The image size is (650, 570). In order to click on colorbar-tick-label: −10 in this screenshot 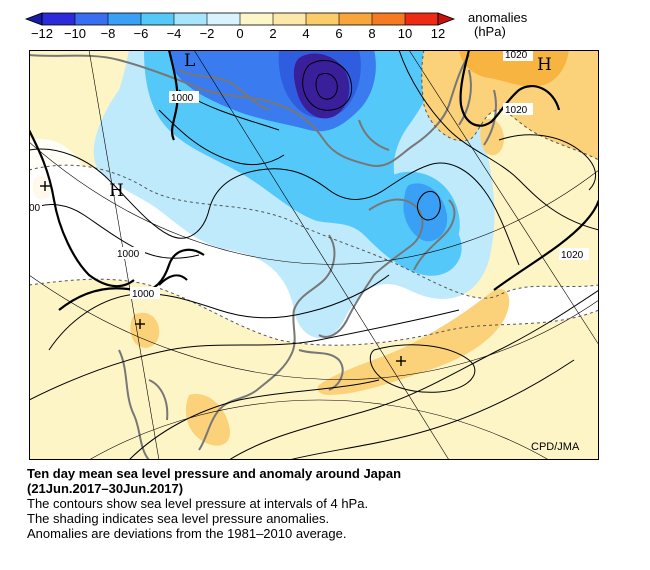, I will do `click(75, 33)`.